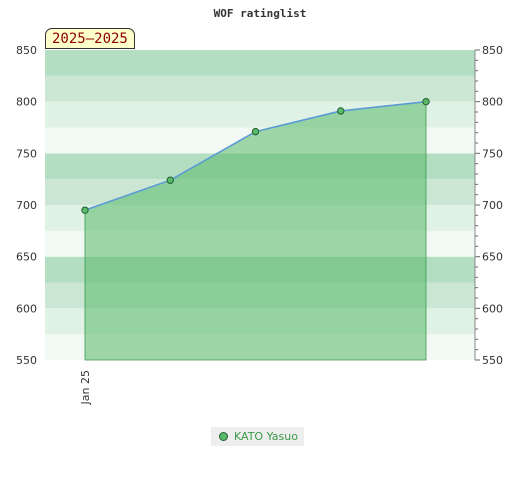  What do you see at coordinates (266, 436) in the screenshot?
I see `legend-label: KATO Yasuo` at bounding box center [266, 436].